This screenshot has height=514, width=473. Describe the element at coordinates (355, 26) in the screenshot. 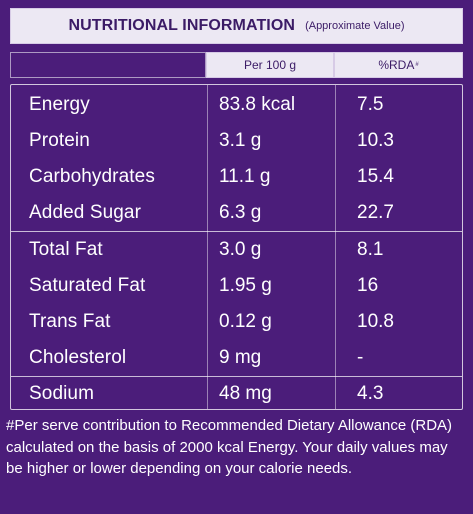

I see `table-title-note: (Approximate Value)` at that location.